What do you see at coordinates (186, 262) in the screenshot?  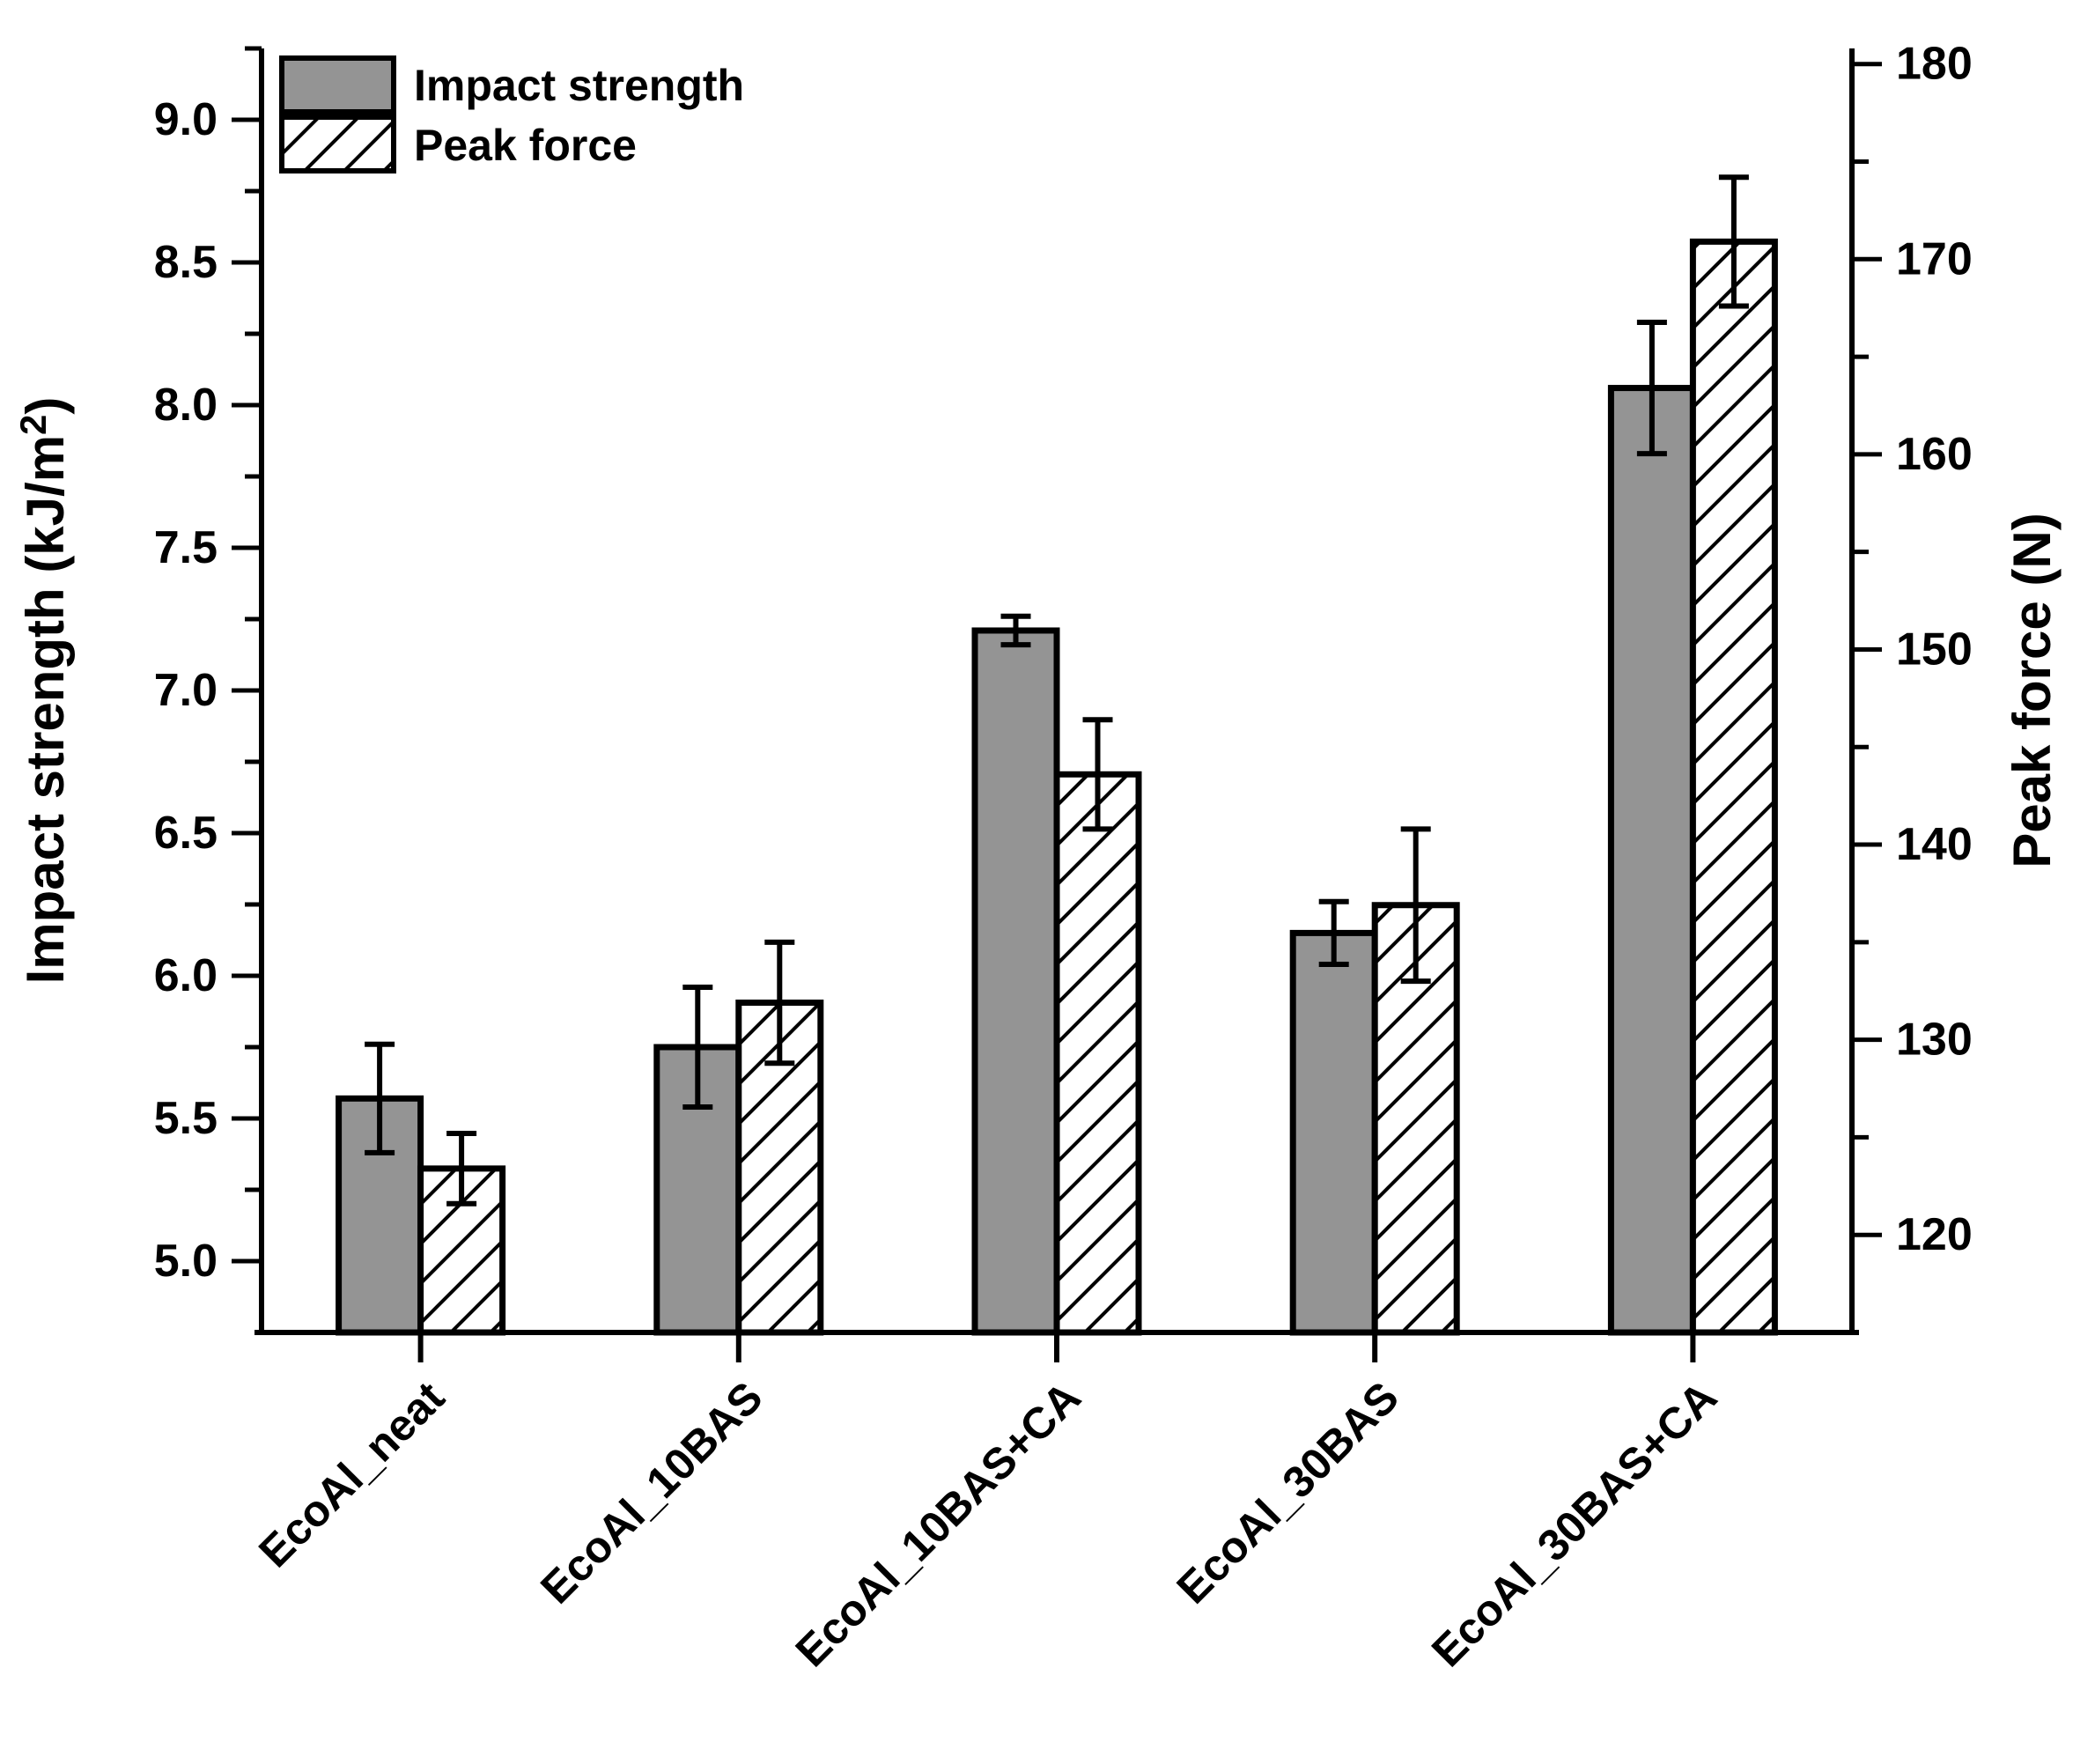 I see `left-tick-label-7: 8.5` at bounding box center [186, 262].